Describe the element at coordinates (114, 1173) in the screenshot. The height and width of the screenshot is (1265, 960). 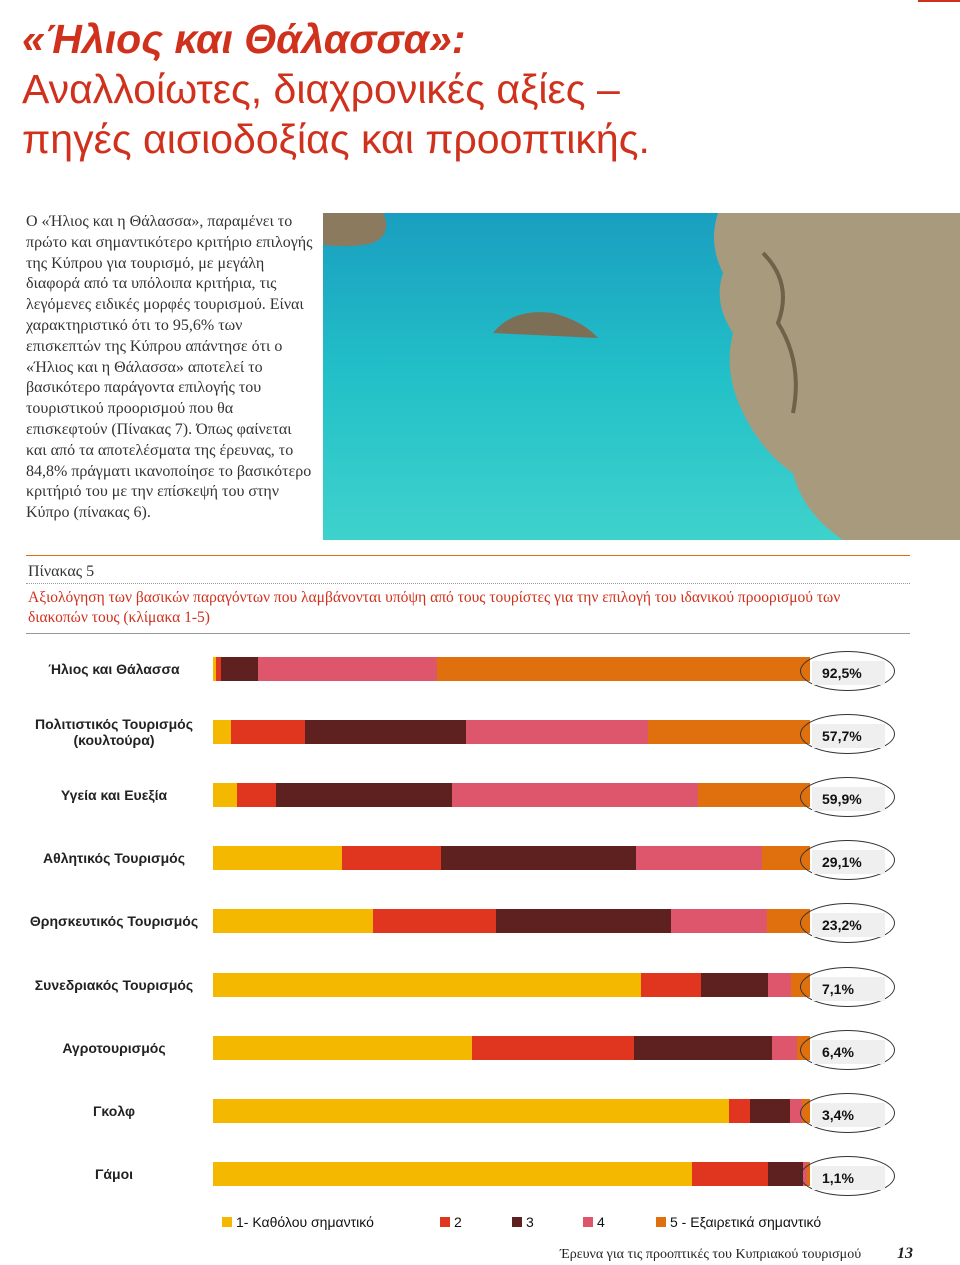
I see `category-label: Γάμοι` at that location.